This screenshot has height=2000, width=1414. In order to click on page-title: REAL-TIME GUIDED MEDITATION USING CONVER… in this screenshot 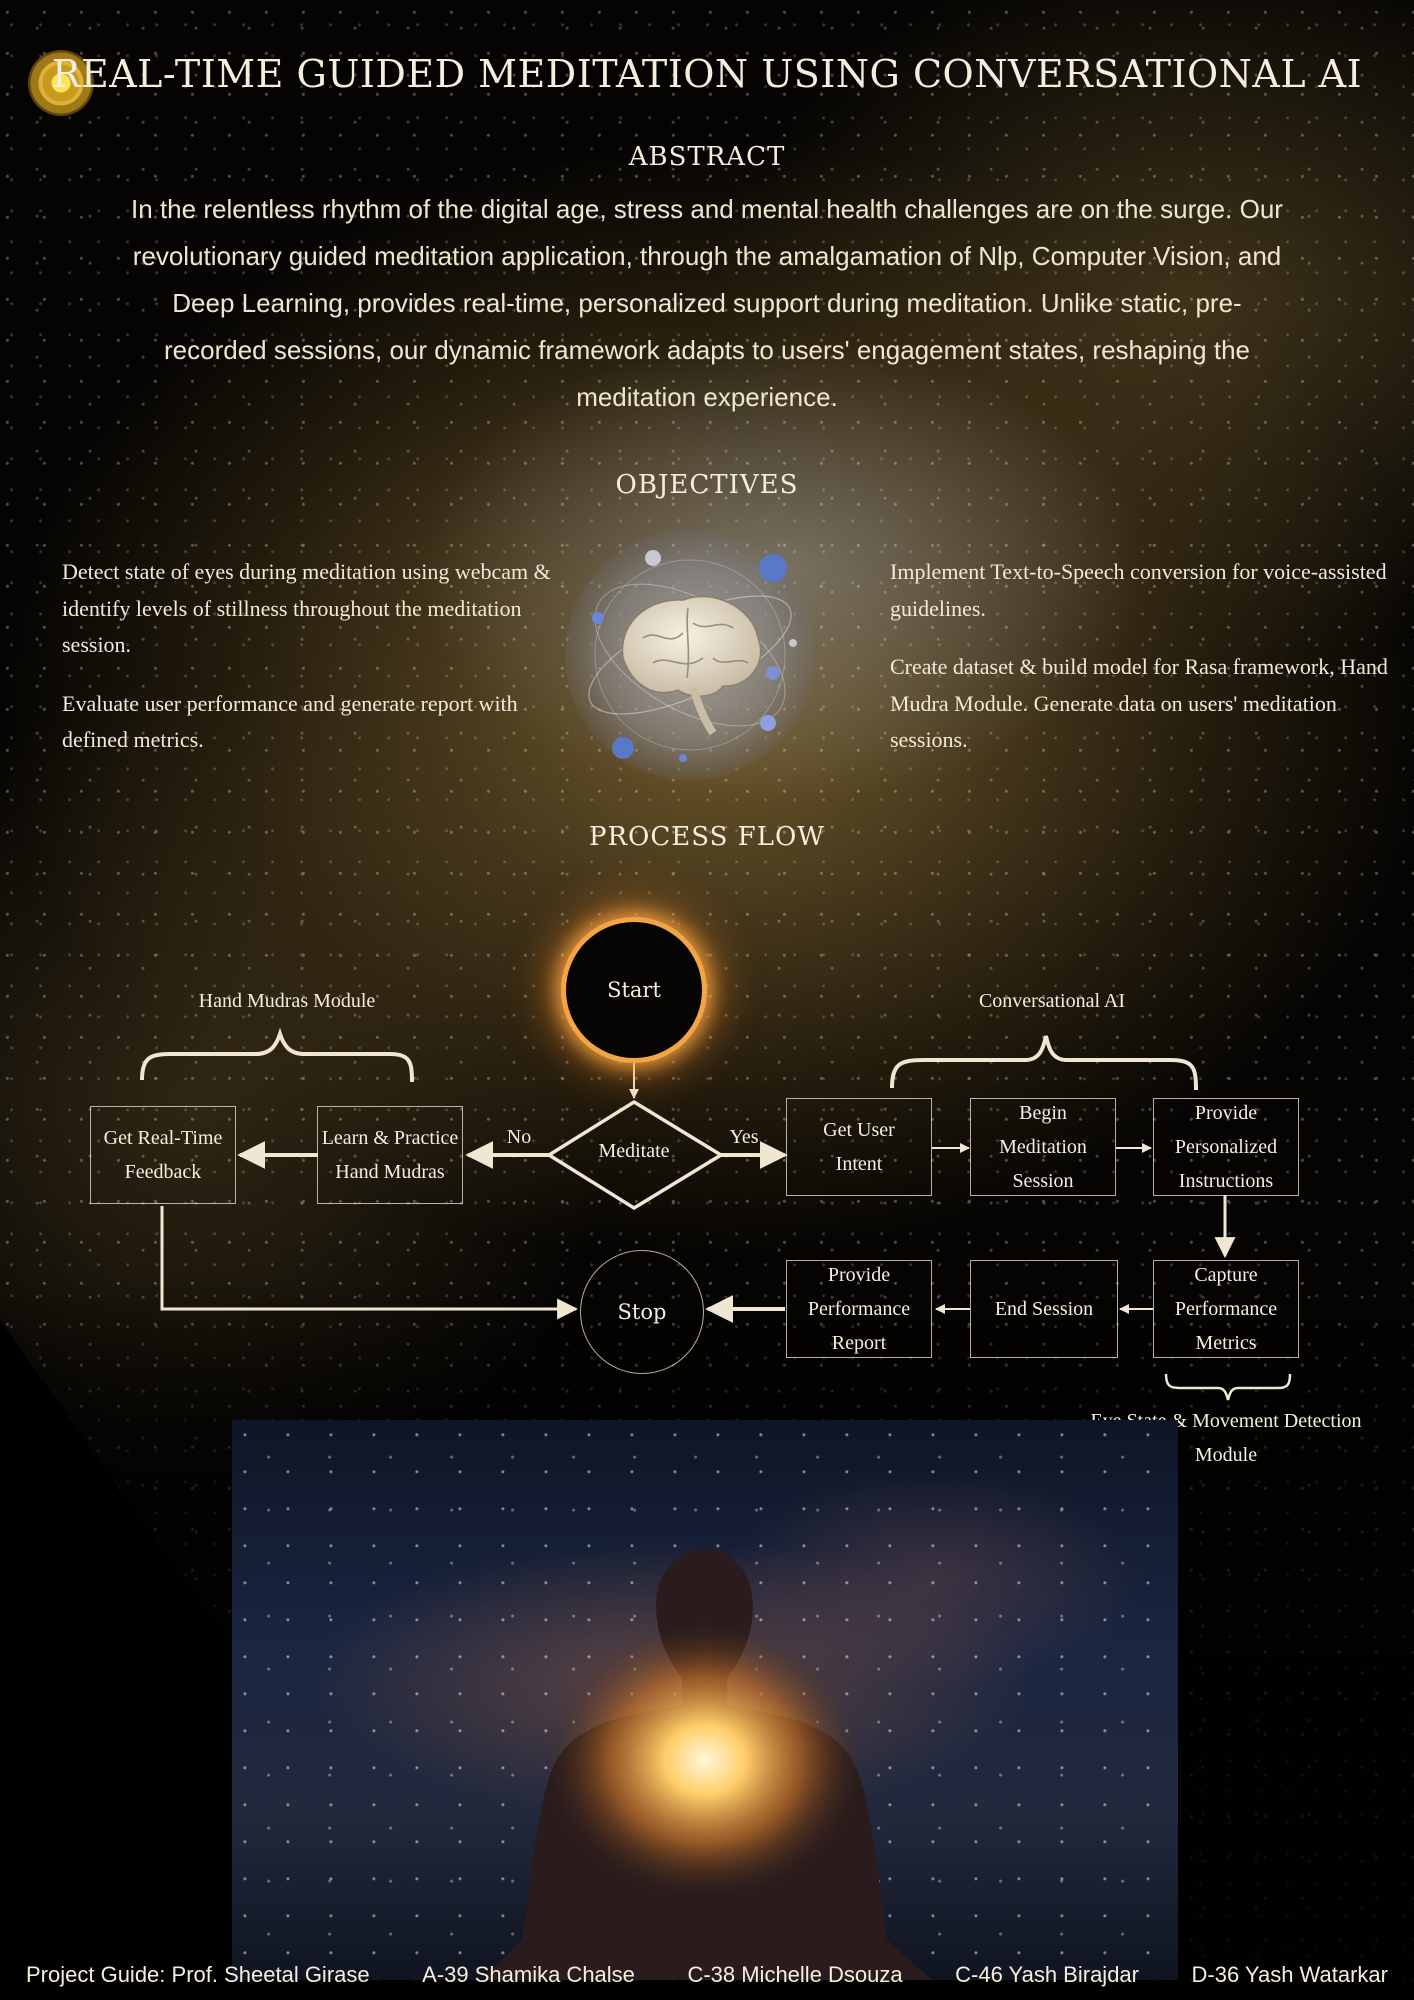, I will do `click(707, 74)`.